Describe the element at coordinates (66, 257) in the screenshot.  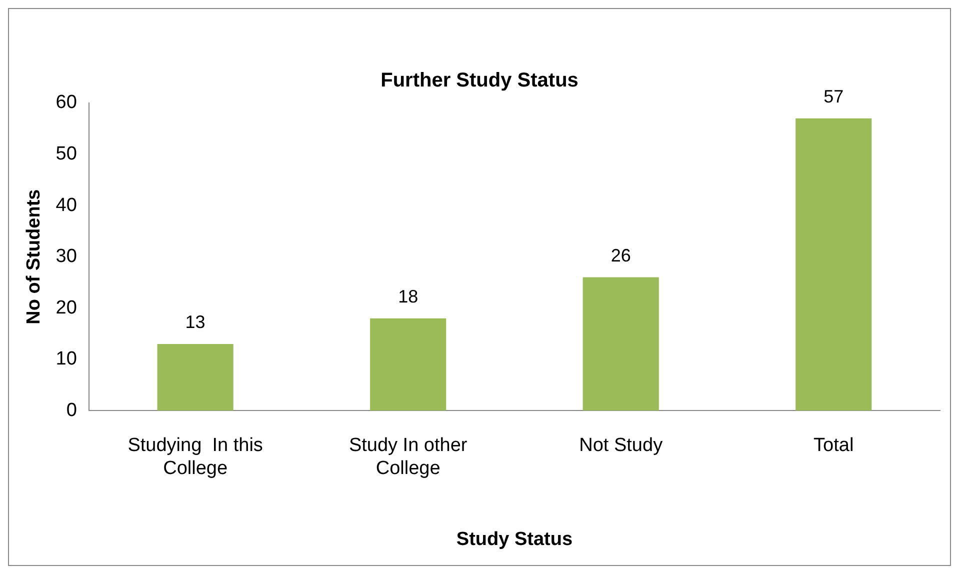
I see `y-tick-label: 30` at that location.